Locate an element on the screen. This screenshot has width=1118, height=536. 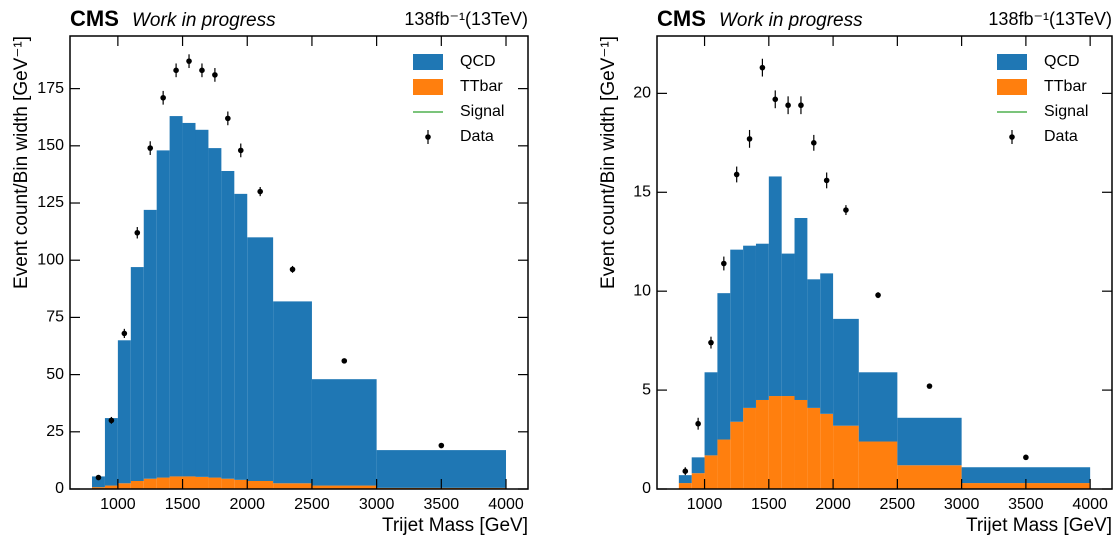
y-tick-label: 75 is located at coordinates (55, 317).